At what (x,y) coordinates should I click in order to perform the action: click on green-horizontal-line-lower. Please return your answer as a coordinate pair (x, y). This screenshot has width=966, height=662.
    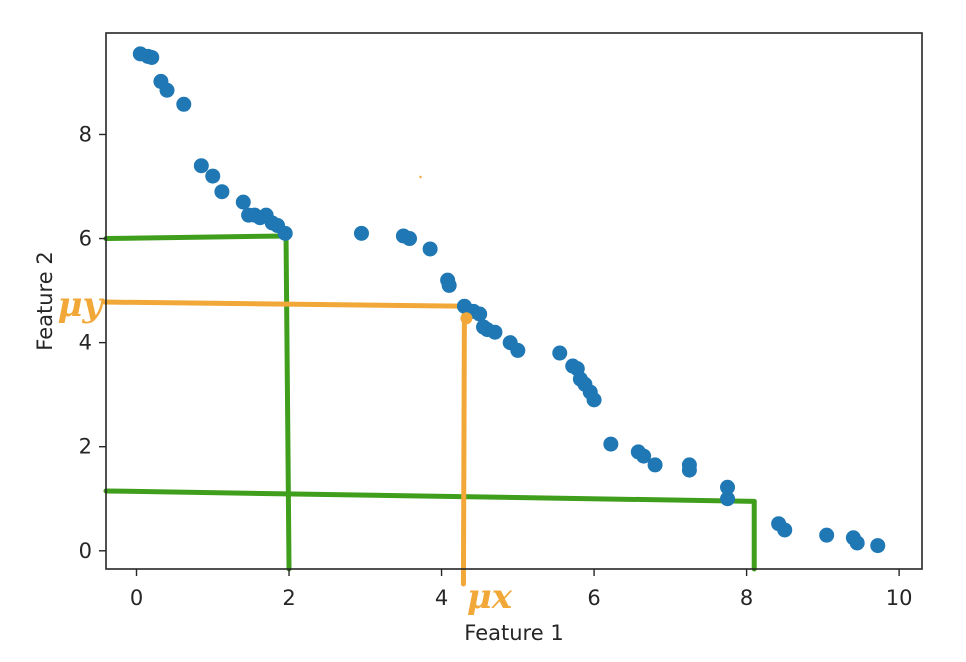
    Looking at the image, I should click on (430, 496).